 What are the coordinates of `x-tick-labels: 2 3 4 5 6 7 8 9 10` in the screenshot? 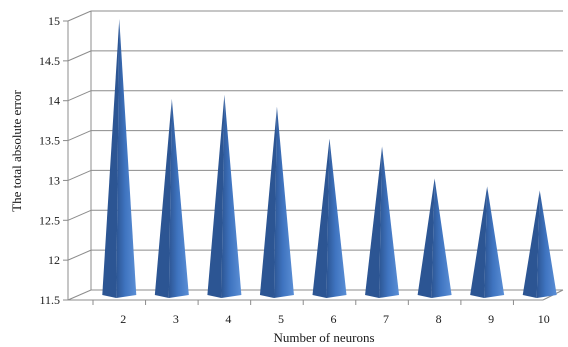 It's located at (334, 319).